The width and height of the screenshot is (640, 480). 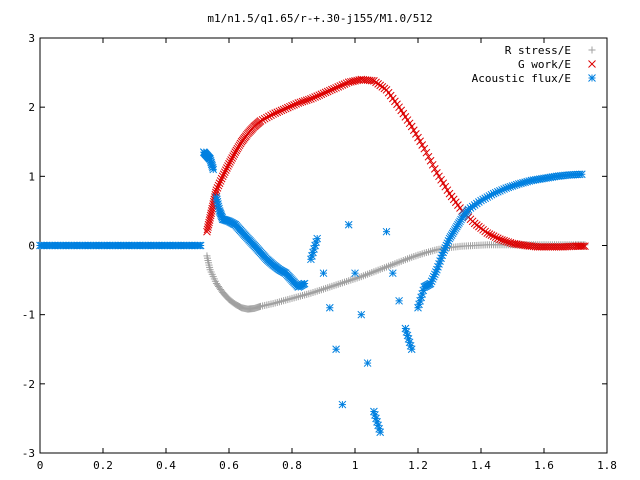 What do you see at coordinates (319, 18) in the screenshot?
I see `chart-title: m1/n1.5/q1.65/r-+.30-j155/M1.0/512` at bounding box center [319, 18].